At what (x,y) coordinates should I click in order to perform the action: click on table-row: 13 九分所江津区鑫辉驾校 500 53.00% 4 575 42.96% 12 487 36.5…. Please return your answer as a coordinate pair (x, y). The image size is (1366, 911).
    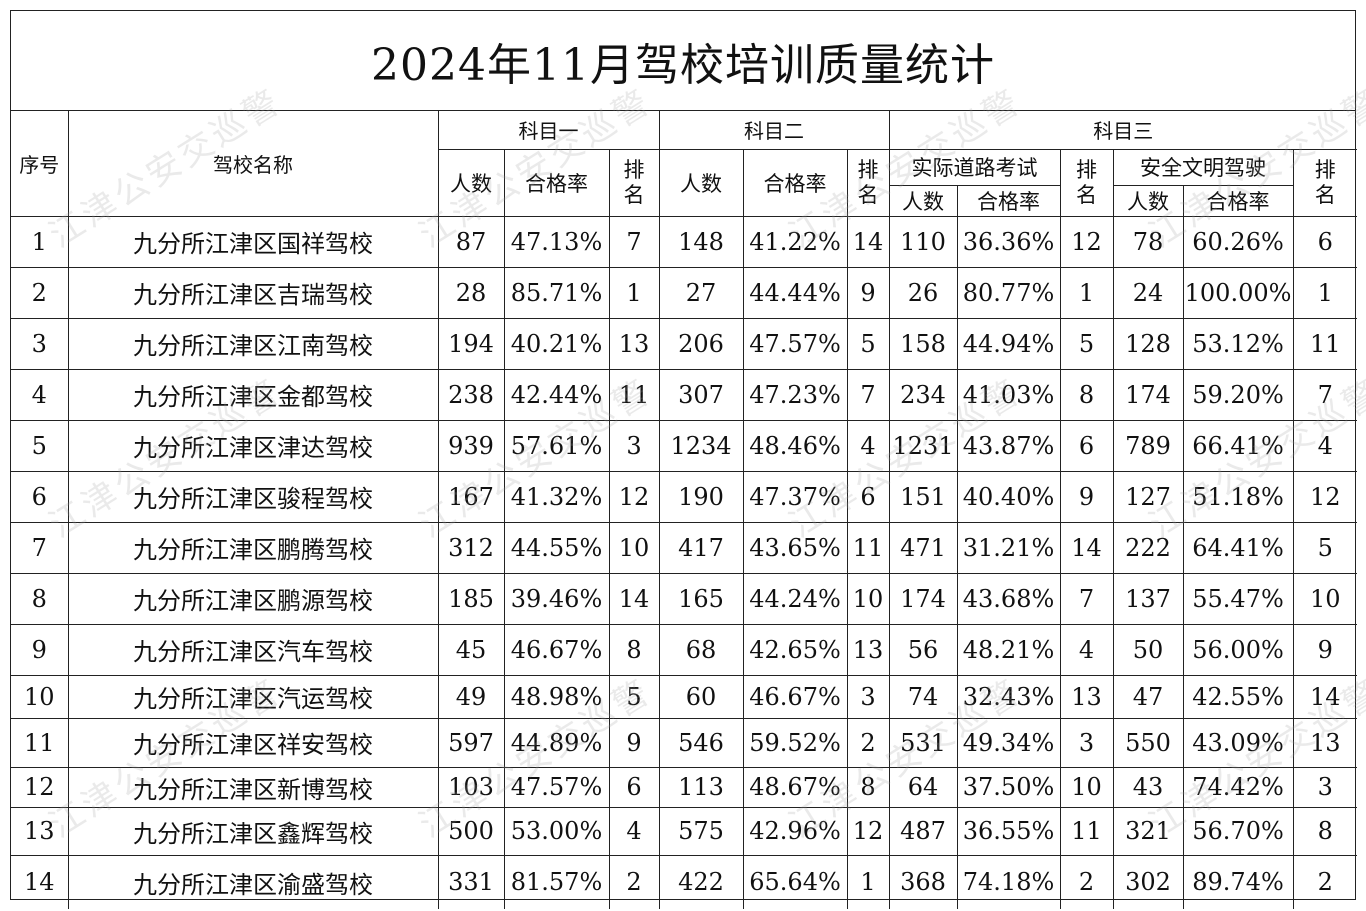
    Looking at the image, I should click on (684, 831).